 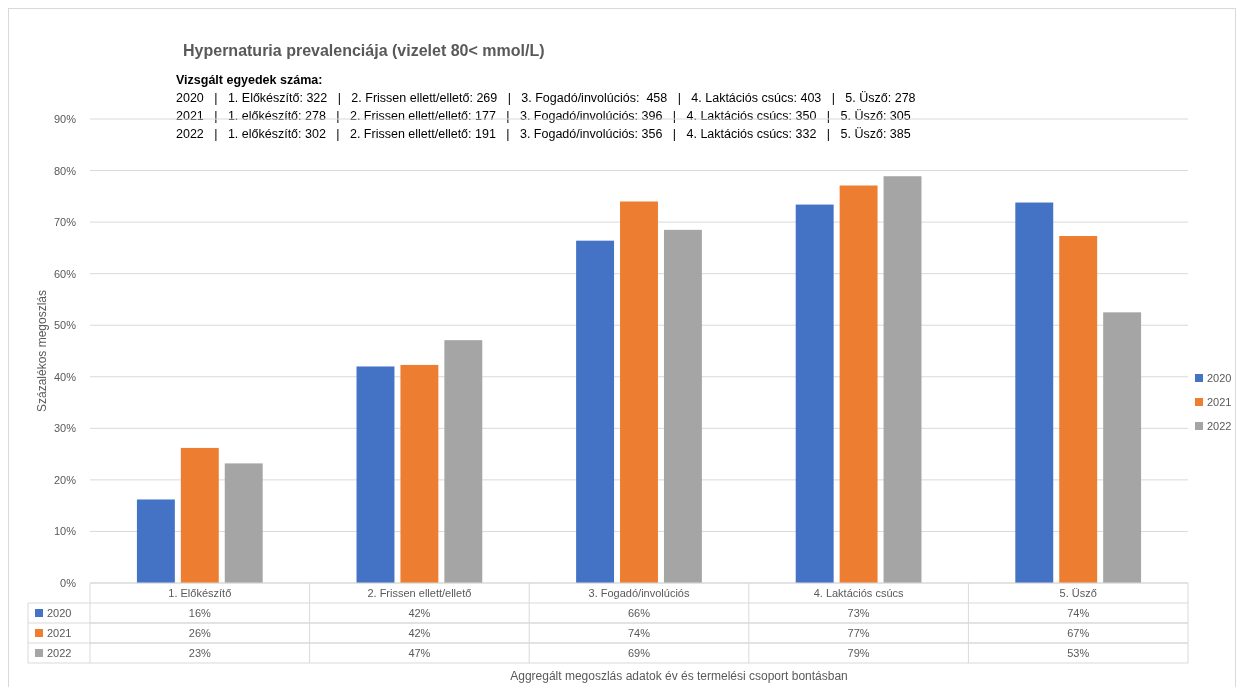 What do you see at coordinates (1219, 402) in the screenshot?
I see `legend-label: 2021` at bounding box center [1219, 402].